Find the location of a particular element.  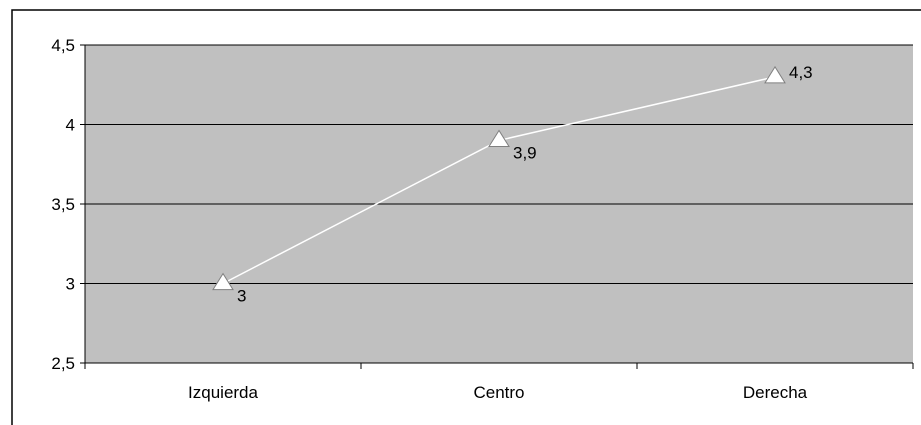

data-label-1: 3,9 is located at coordinates (525, 152).